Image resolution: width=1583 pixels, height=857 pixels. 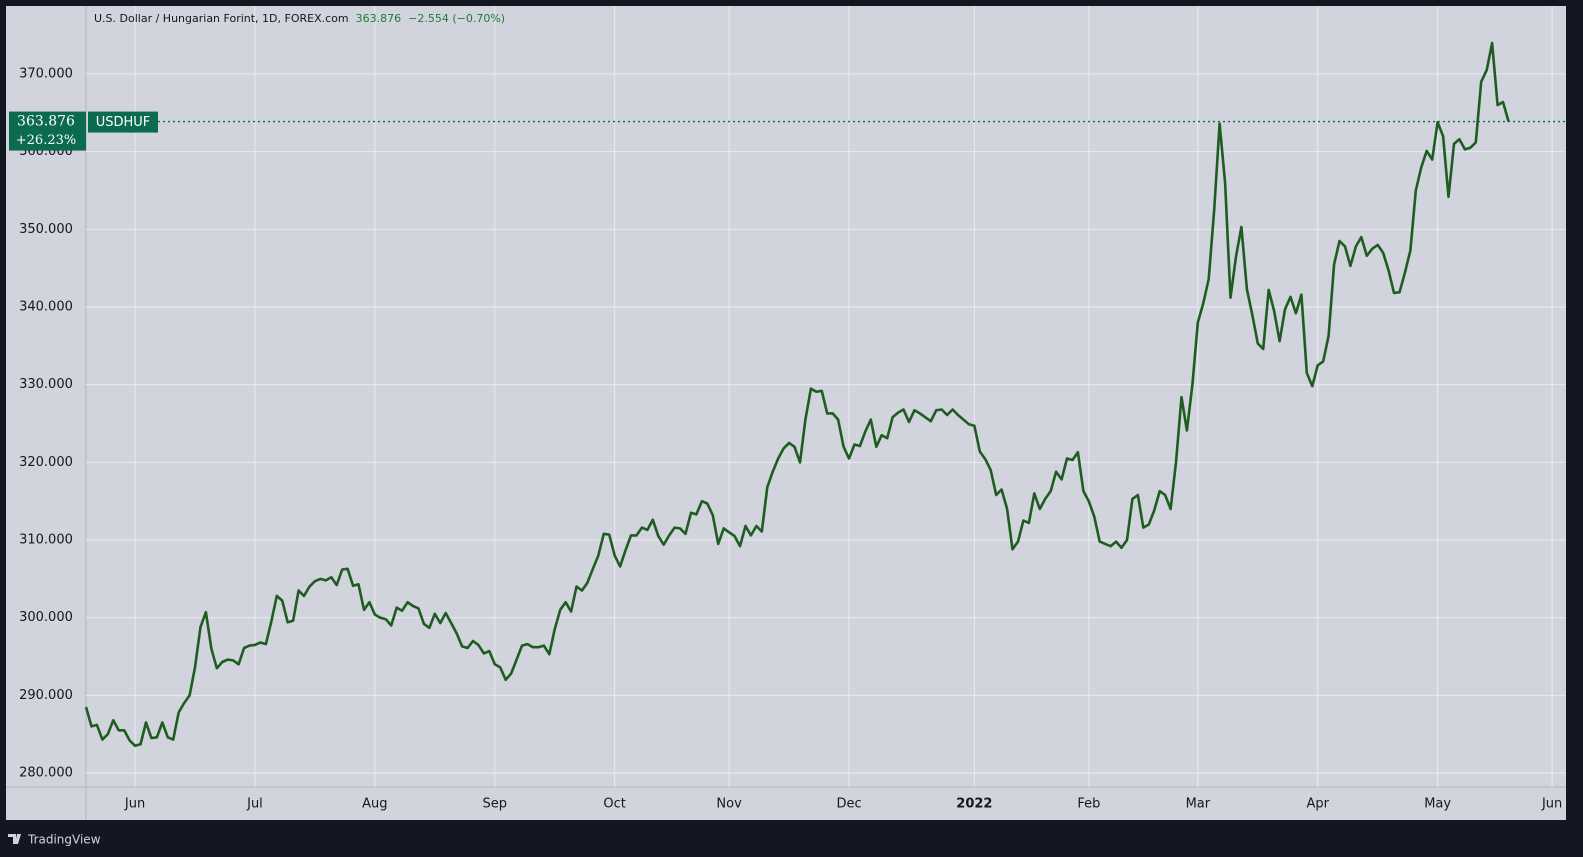 What do you see at coordinates (46, 462) in the screenshot?
I see `y-tick-label: 320.000` at bounding box center [46, 462].